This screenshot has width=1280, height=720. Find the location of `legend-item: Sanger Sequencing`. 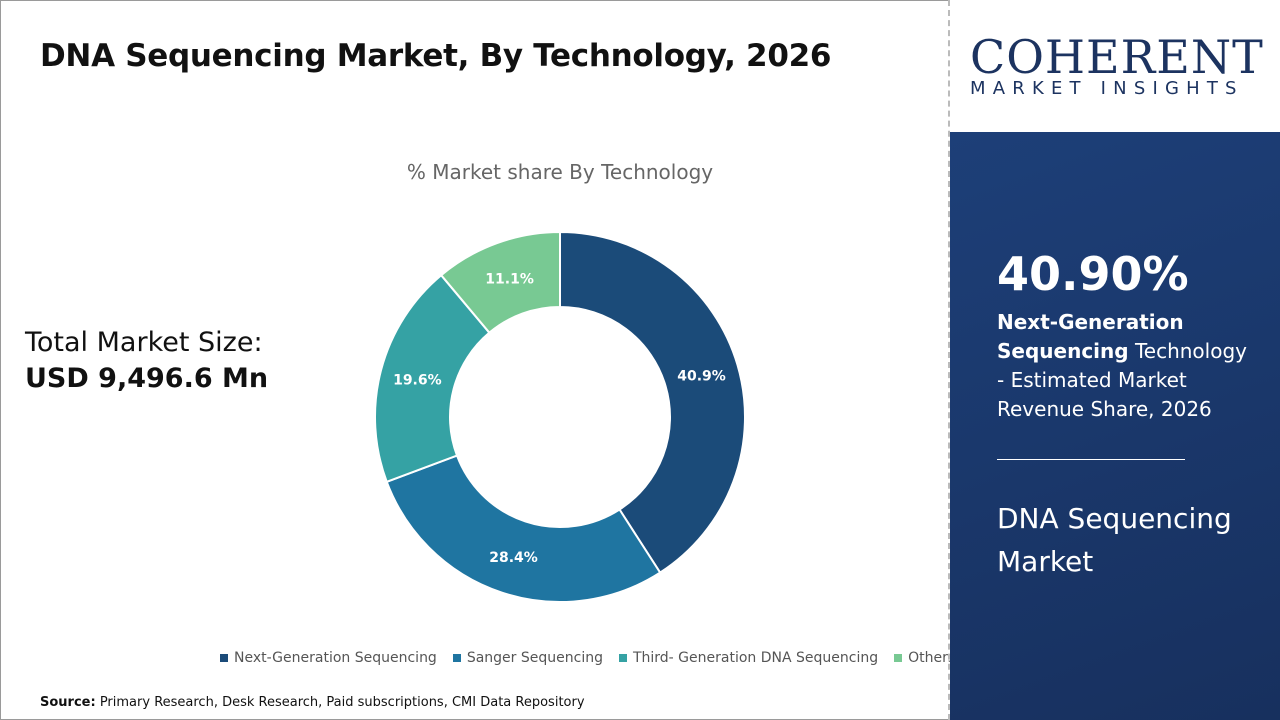

legend-item: Sanger Sequencing is located at coordinates (527, 658).